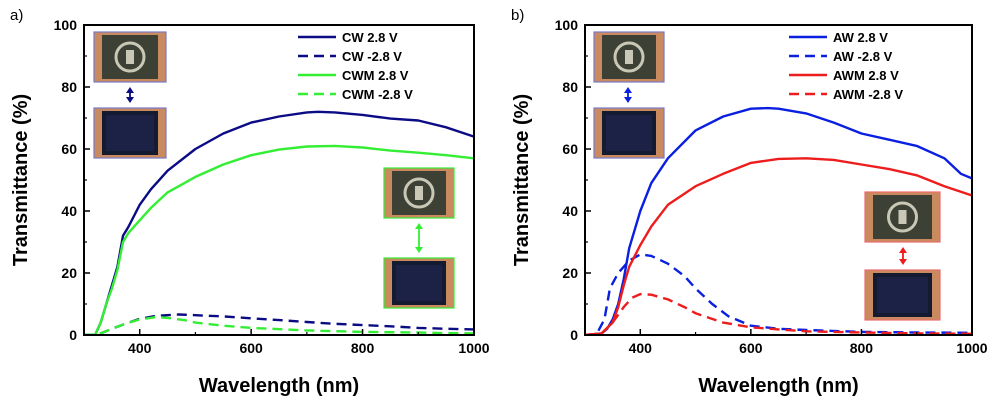 The height and width of the screenshot is (400, 993). Describe the element at coordinates (517, 15) in the screenshot. I see `panel-label: b)` at that location.